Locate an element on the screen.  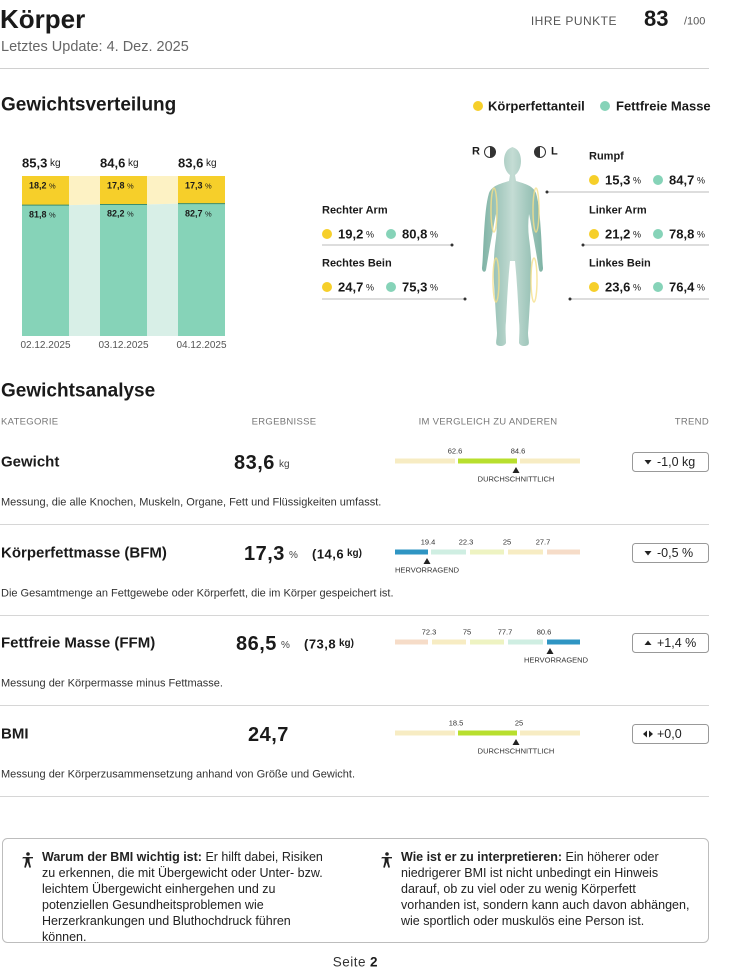
scale-tick: 19.4 is located at coordinates (428, 542).